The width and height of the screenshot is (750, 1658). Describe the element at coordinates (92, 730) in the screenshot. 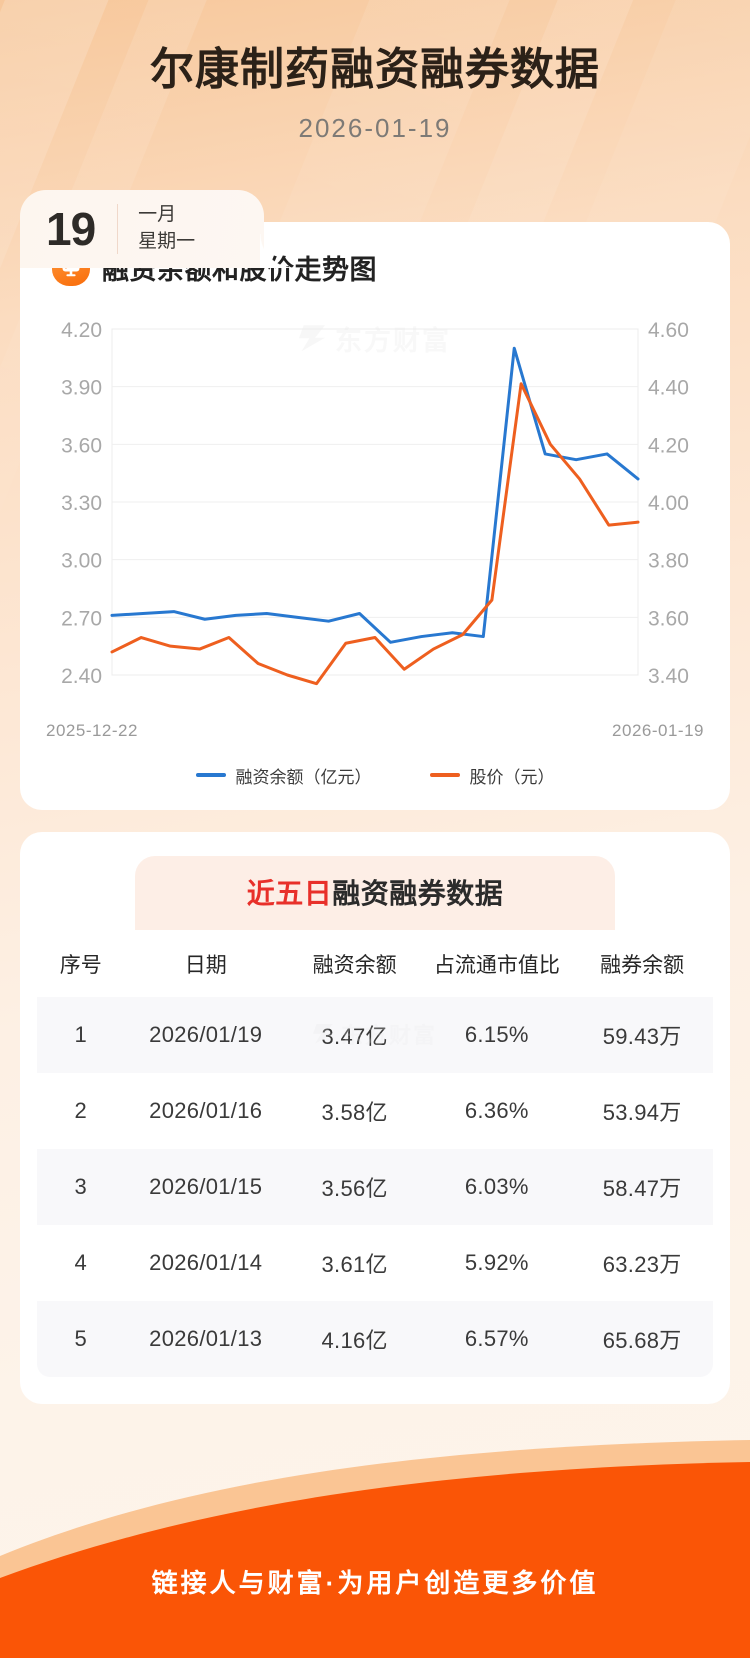

I see `x-axis-start-label: 2025-12-22` at that location.